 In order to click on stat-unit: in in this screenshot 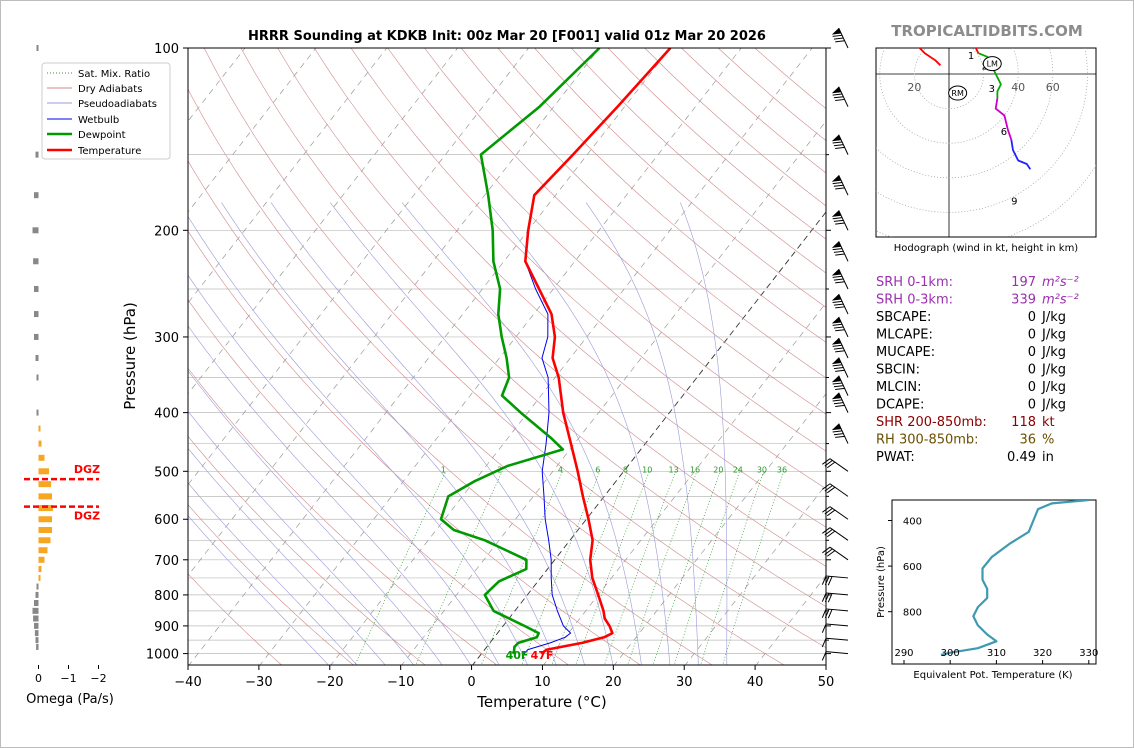, I will do `click(1048, 457)`.